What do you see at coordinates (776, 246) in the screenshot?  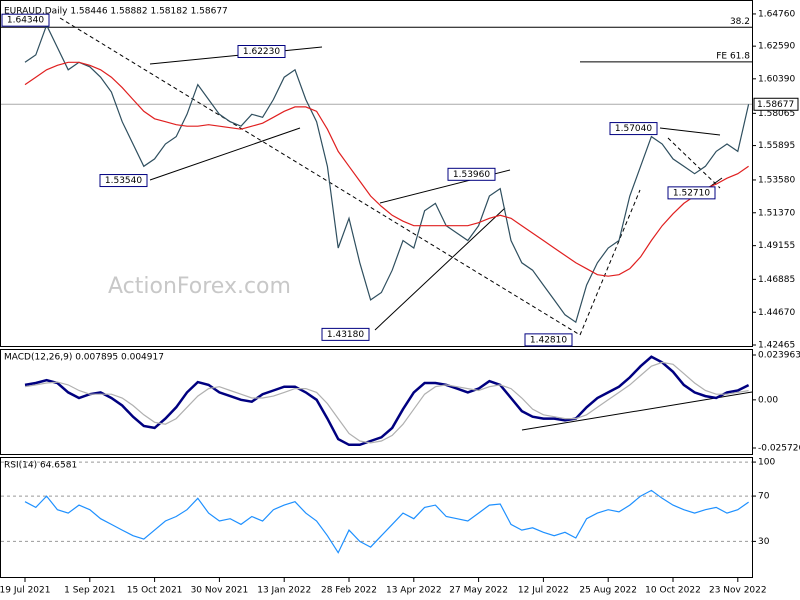 I see `y-tick-label: 1.49155` at bounding box center [776, 246].